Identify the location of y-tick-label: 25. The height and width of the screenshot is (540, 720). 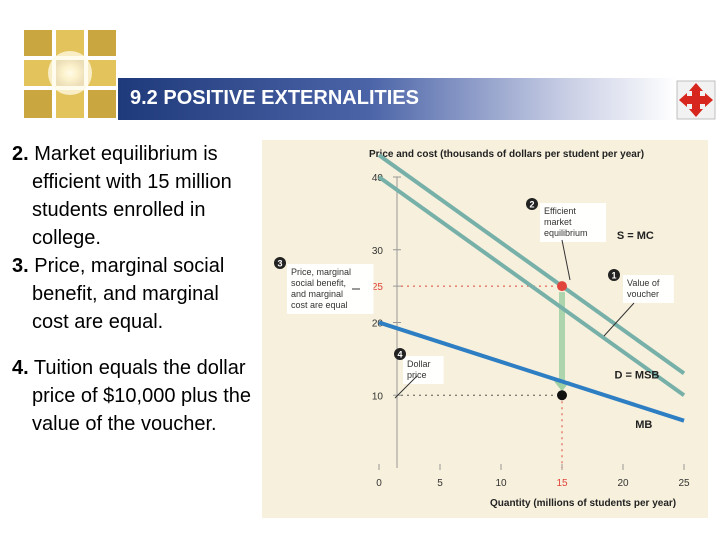
(378, 287).